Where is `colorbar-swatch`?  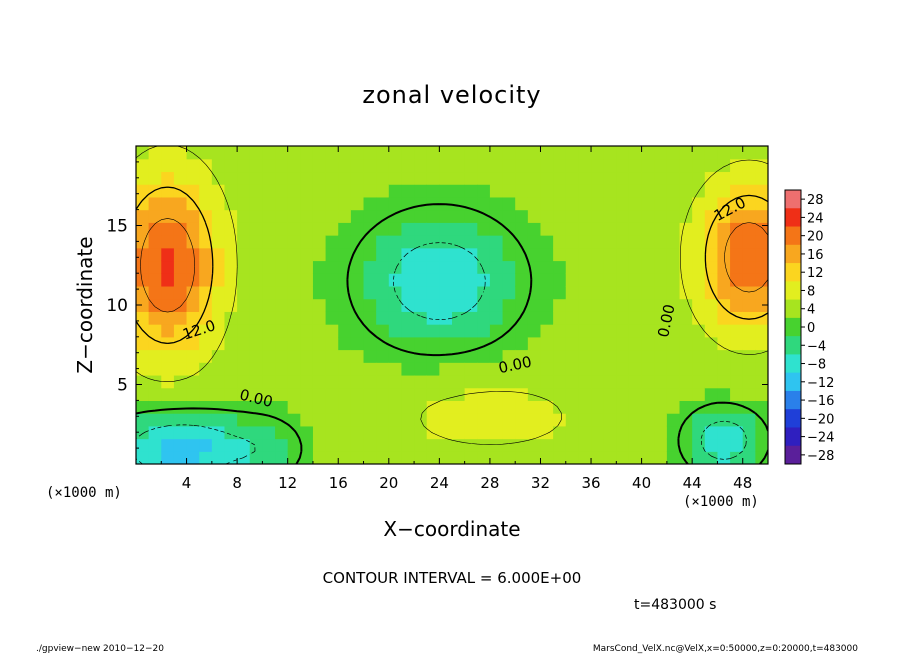
colorbar-swatch is located at coordinates (793, 236).